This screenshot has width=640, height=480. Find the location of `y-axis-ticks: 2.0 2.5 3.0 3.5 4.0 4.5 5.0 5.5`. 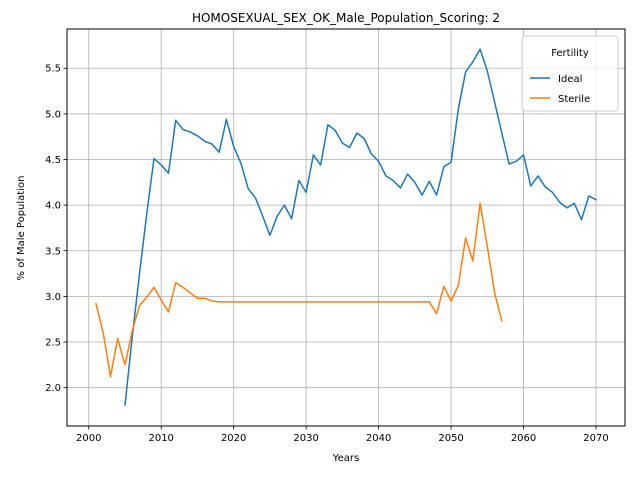

y-axis-ticks: 2.0 2.5 3.0 3.5 4.0 4.5 5.0 5.5 is located at coordinates (56, 229).